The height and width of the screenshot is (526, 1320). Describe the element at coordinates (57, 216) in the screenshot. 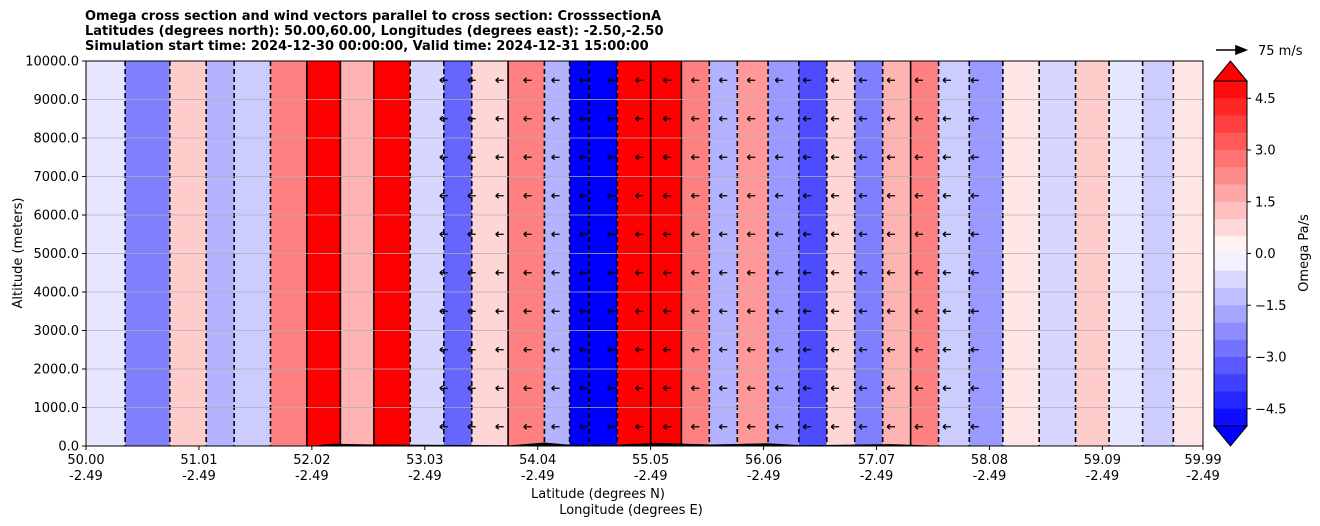

I see `y-tick-label: 6000.0` at that location.